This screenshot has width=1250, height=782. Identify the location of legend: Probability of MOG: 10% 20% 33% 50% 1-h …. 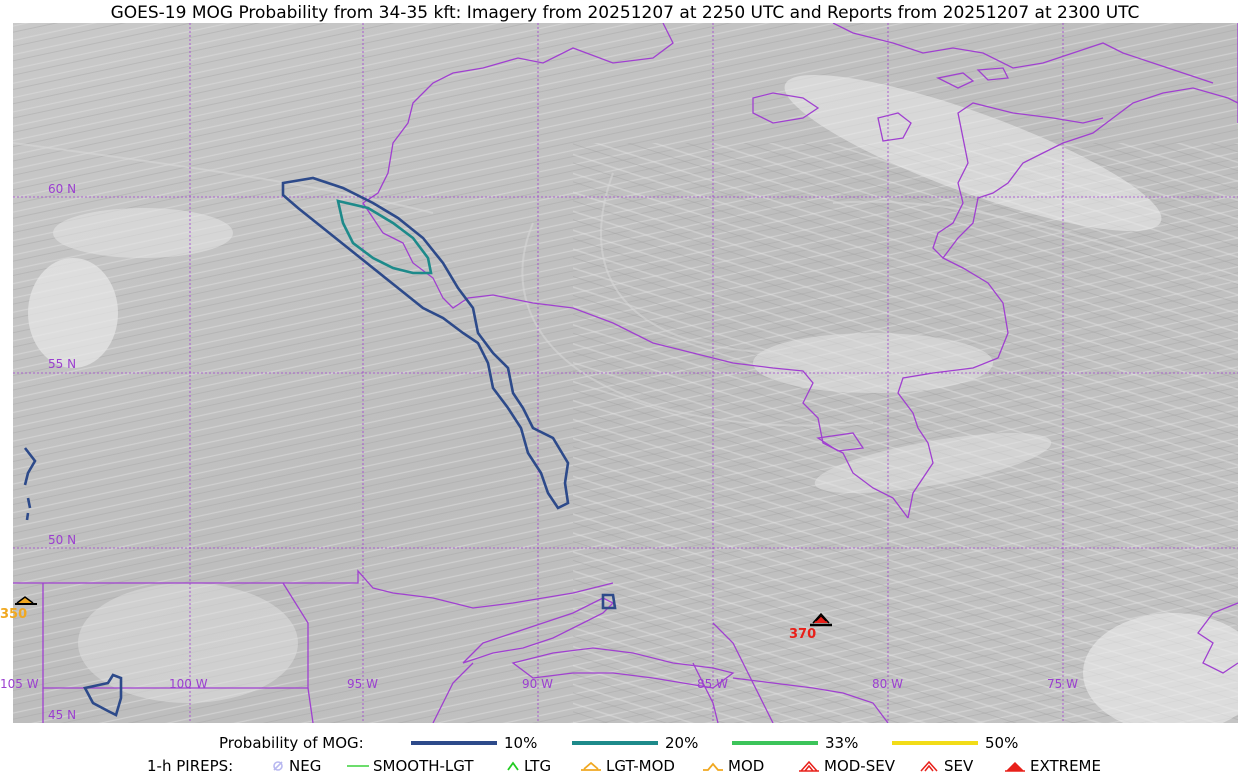
(625, 756).